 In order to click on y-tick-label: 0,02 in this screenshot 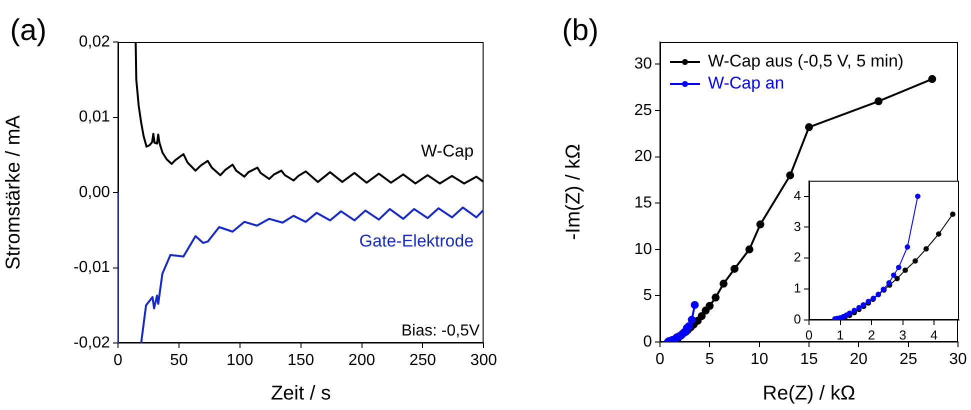, I will do `click(94, 41)`.